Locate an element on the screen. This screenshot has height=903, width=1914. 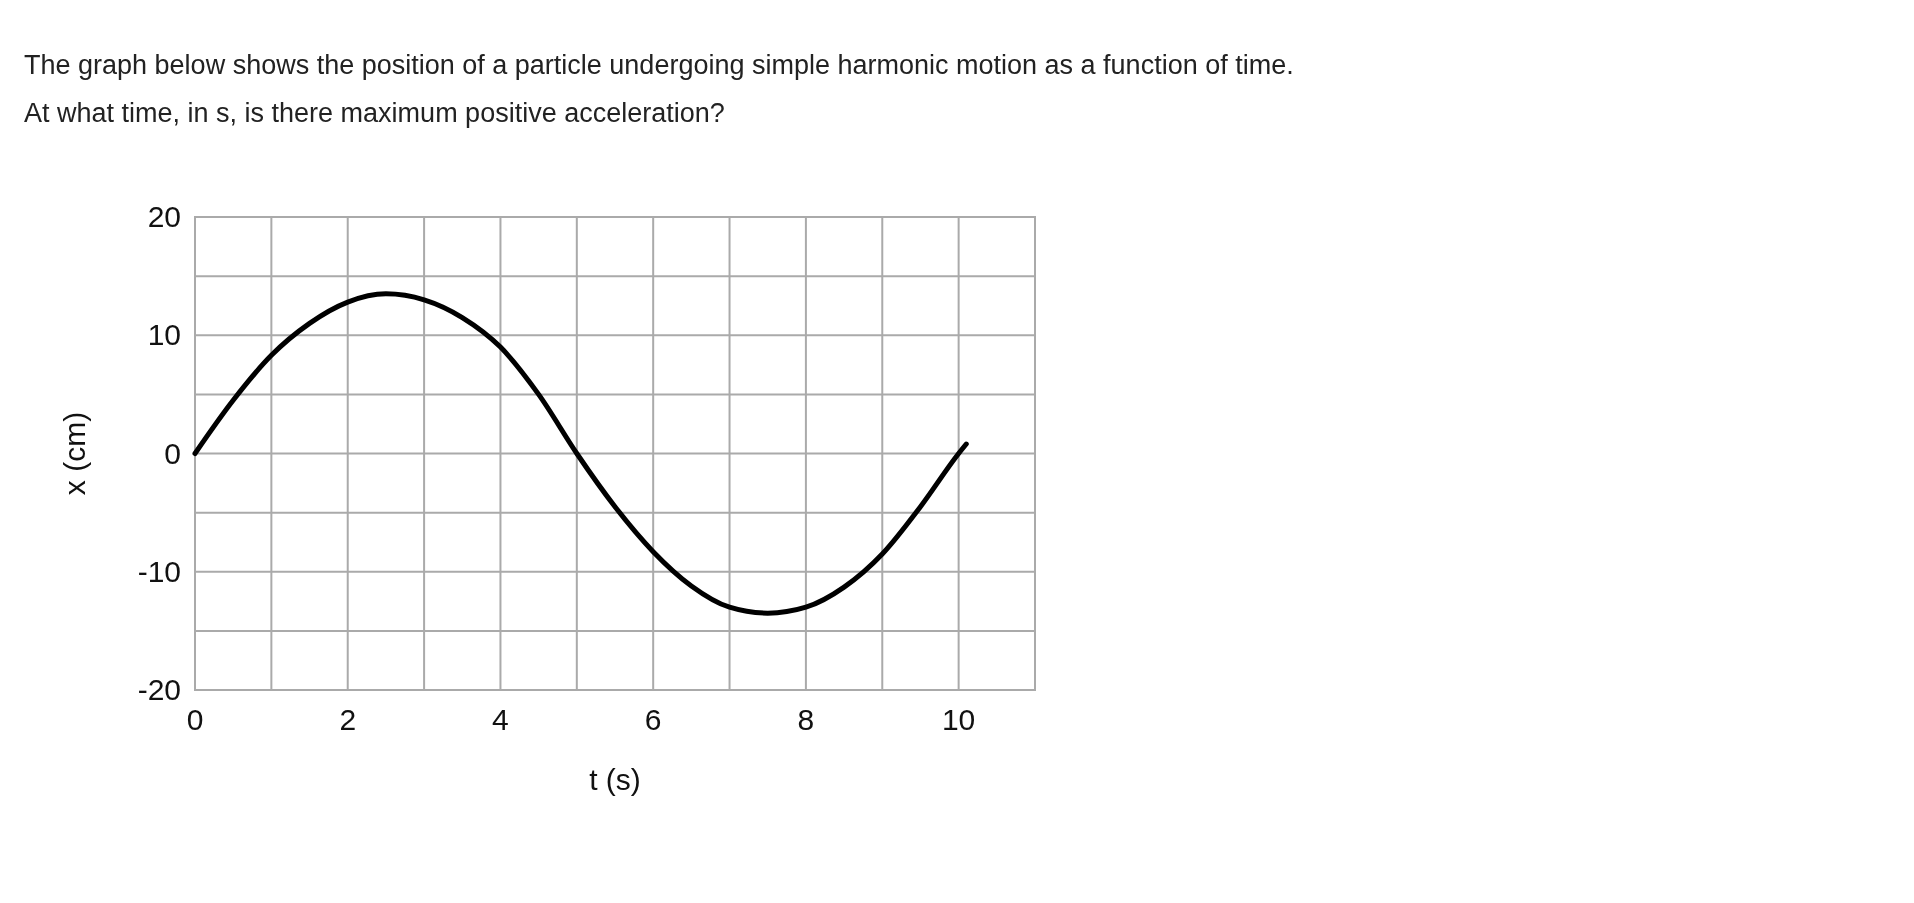
y-tick-label: 0 is located at coordinates (172, 453).